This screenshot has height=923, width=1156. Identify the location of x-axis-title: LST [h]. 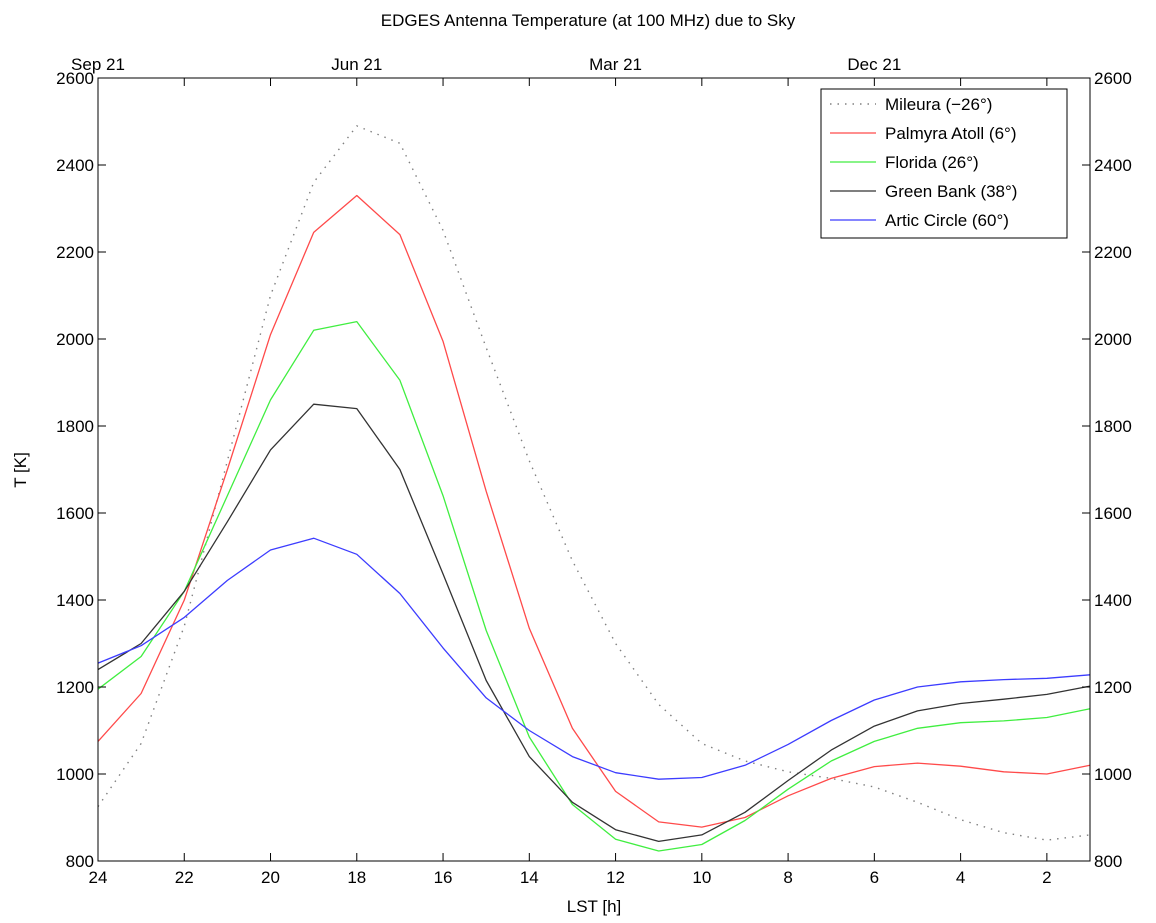
(594, 906).